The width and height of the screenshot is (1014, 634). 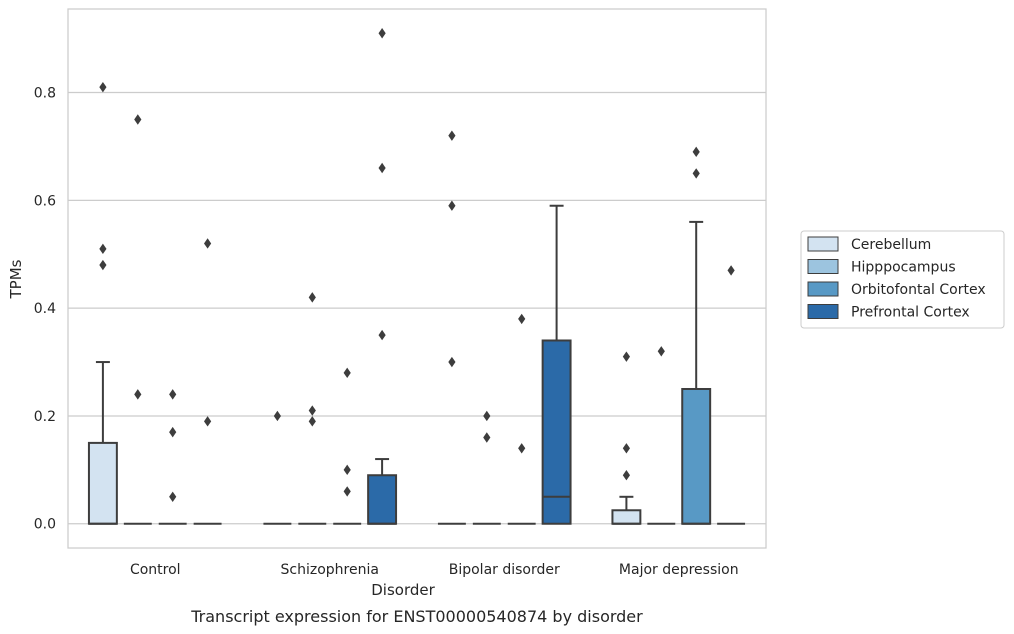 I want to click on y-tick-label: 0.2, so click(x=45, y=417).